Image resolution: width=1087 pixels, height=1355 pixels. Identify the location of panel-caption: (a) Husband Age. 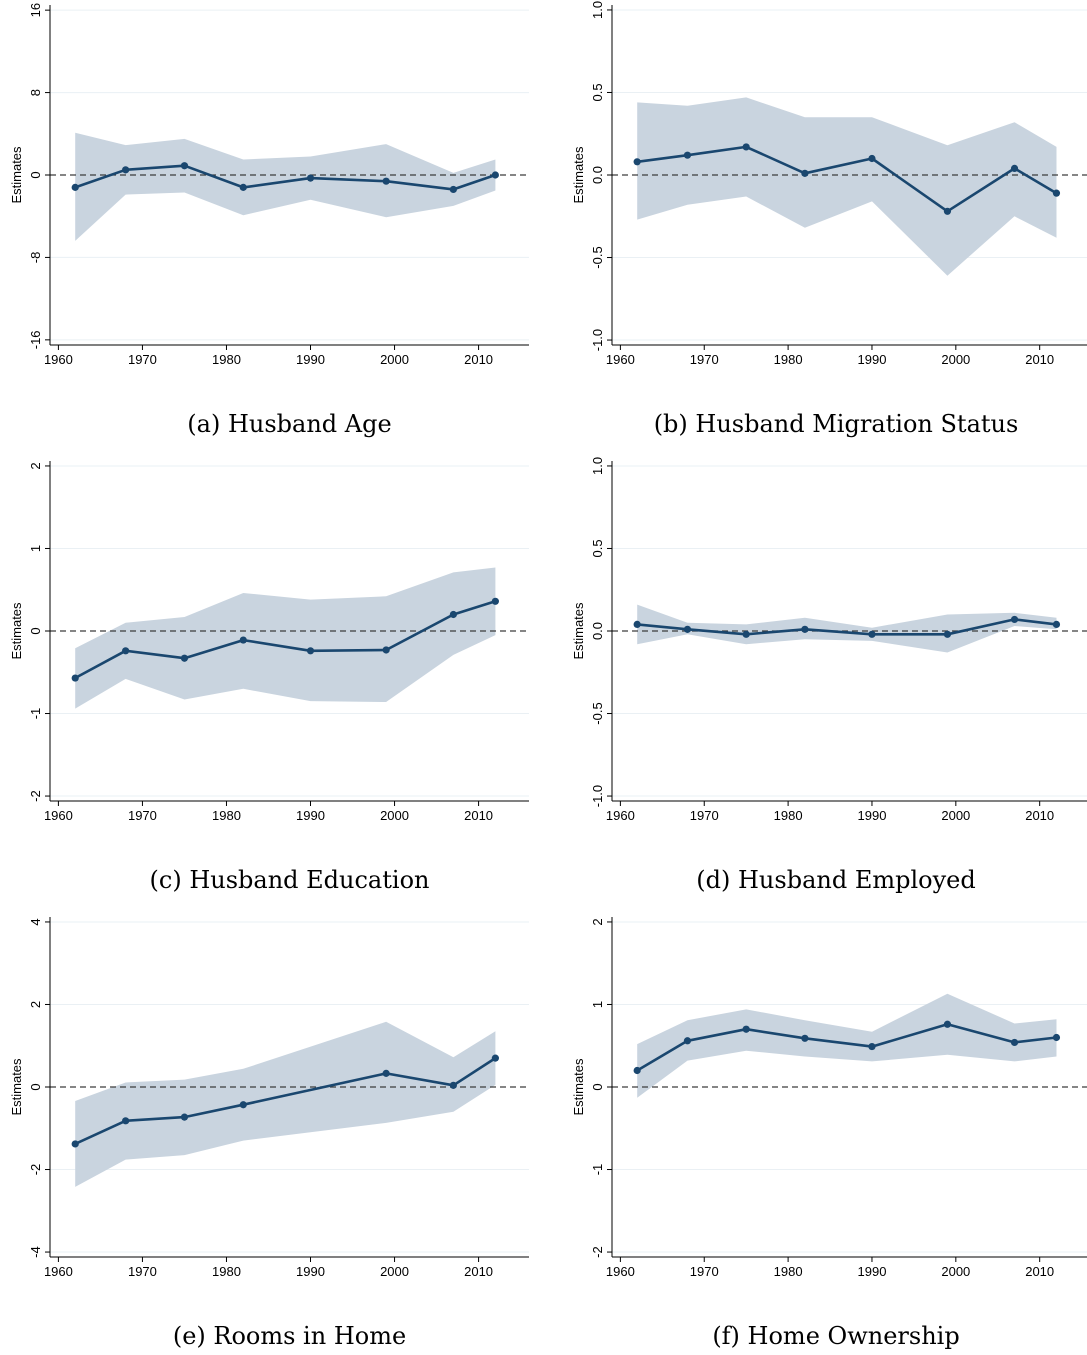
(289, 424).